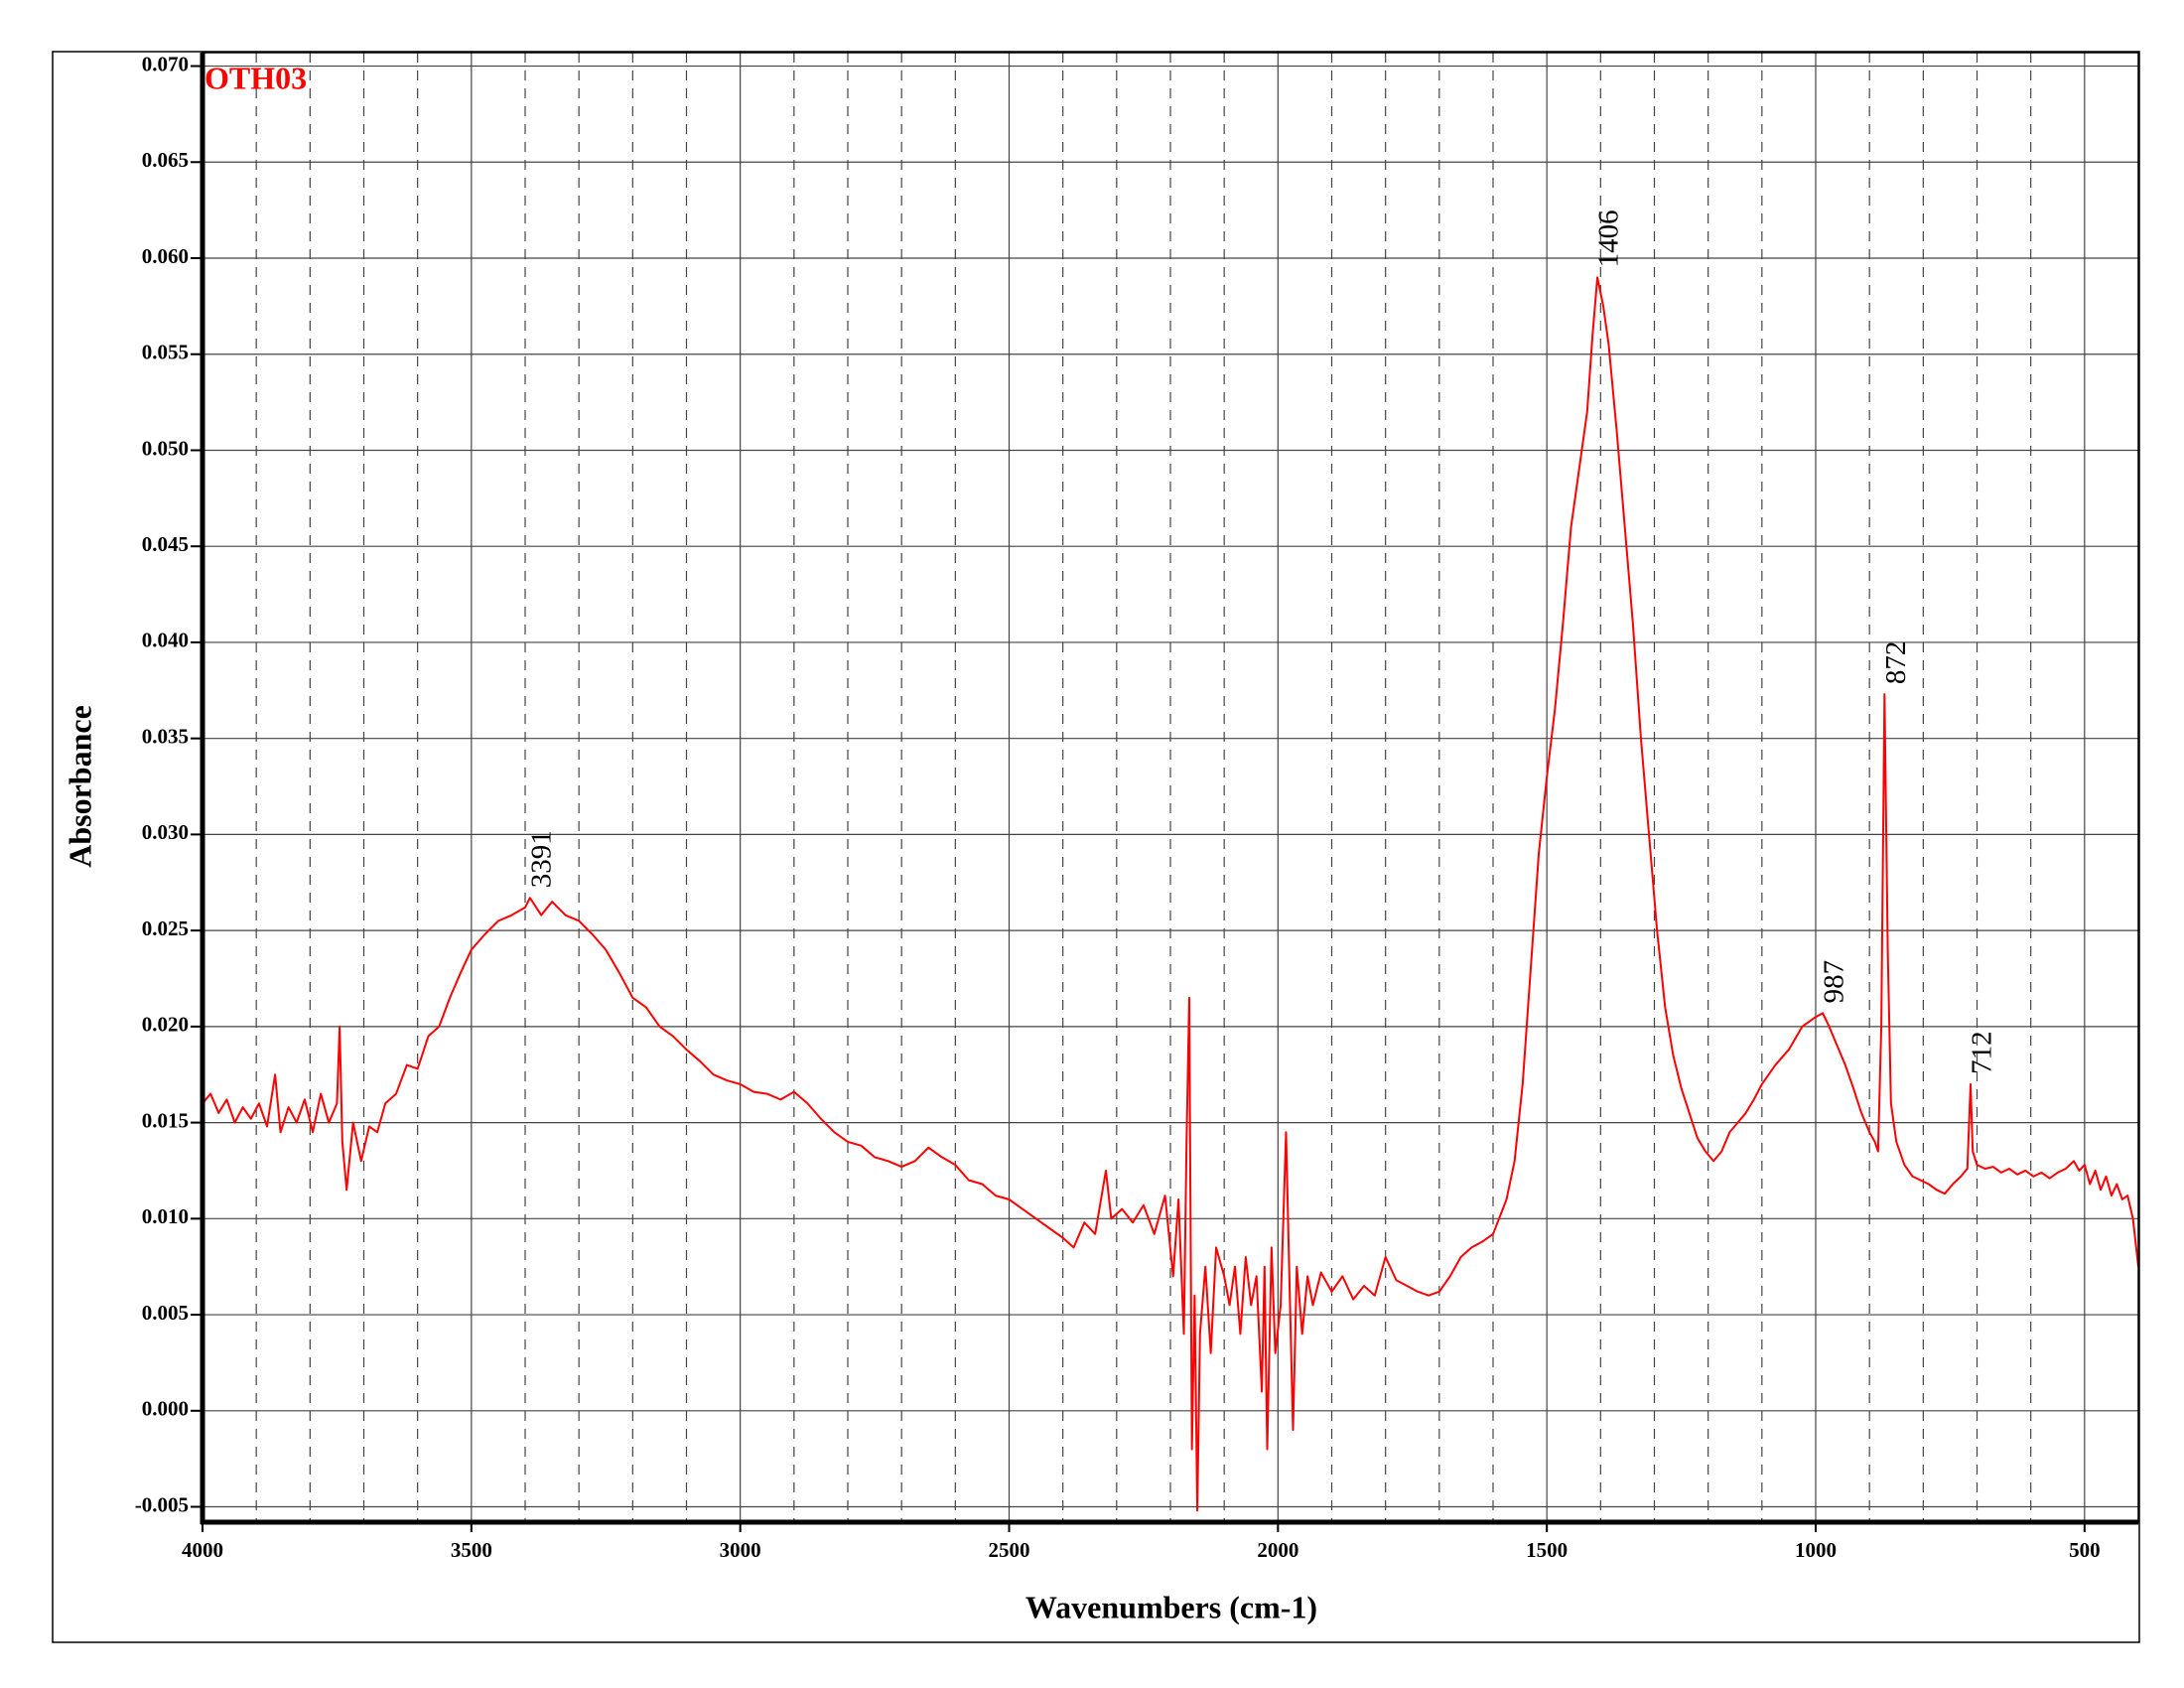  What do you see at coordinates (165, 1409) in the screenshot?
I see `y-tick-label: 0.000` at bounding box center [165, 1409].